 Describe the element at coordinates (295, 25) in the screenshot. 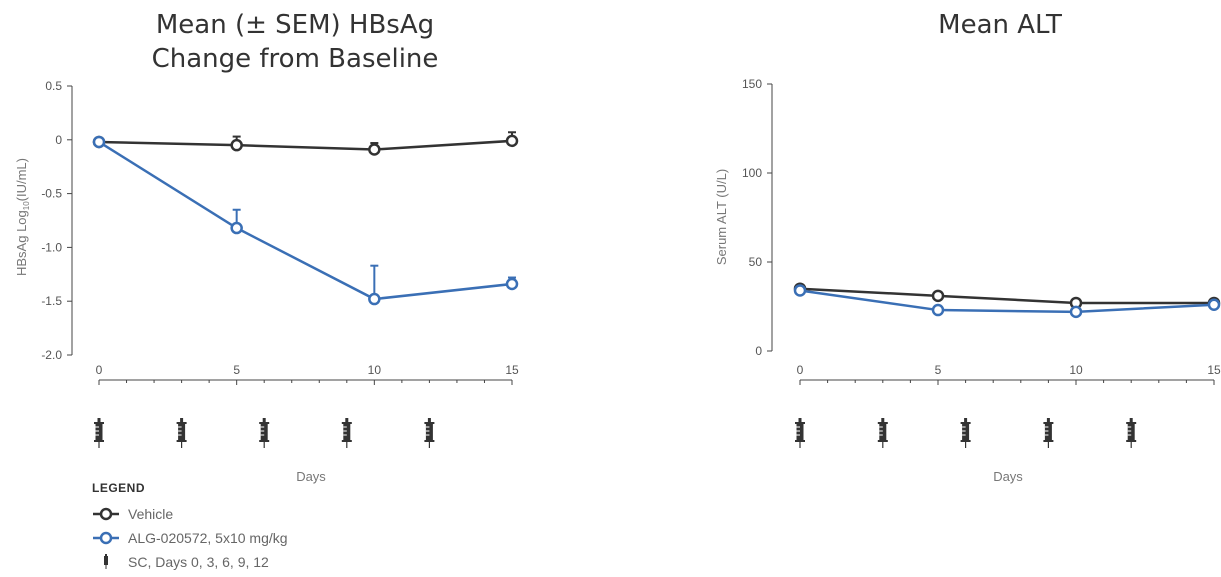

I see `chart-title-line: Mean (± SEM) HBsAg` at that location.